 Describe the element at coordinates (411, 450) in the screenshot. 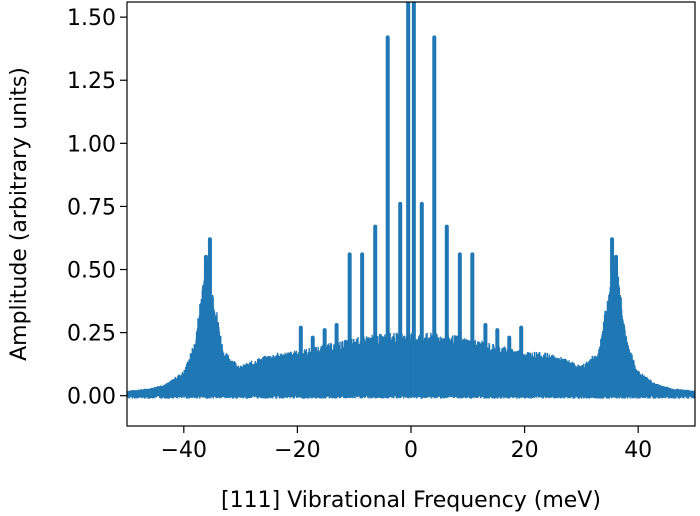

I see `x-tick-label: 0` at that location.